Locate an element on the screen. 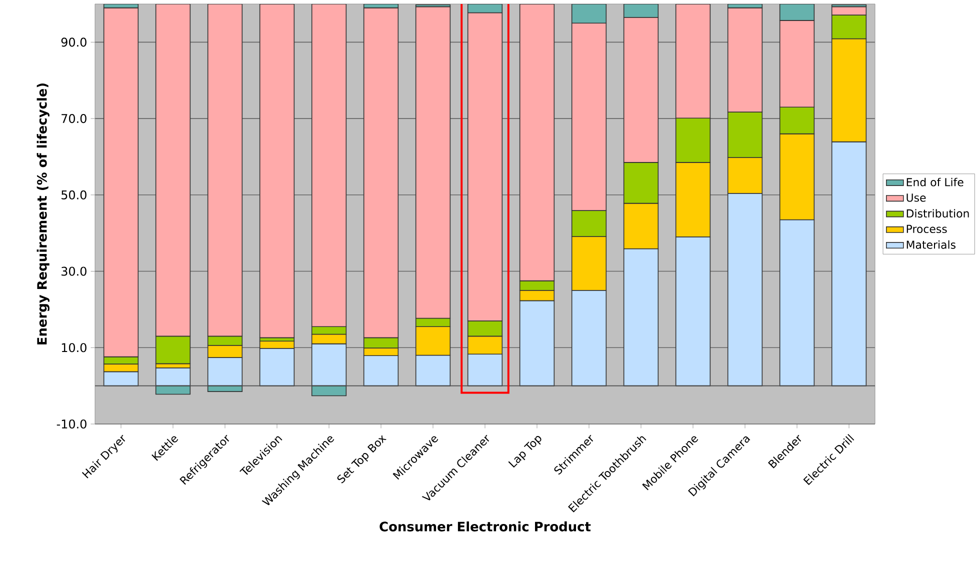  y-tick-label: 50.0 is located at coordinates (74, 195).